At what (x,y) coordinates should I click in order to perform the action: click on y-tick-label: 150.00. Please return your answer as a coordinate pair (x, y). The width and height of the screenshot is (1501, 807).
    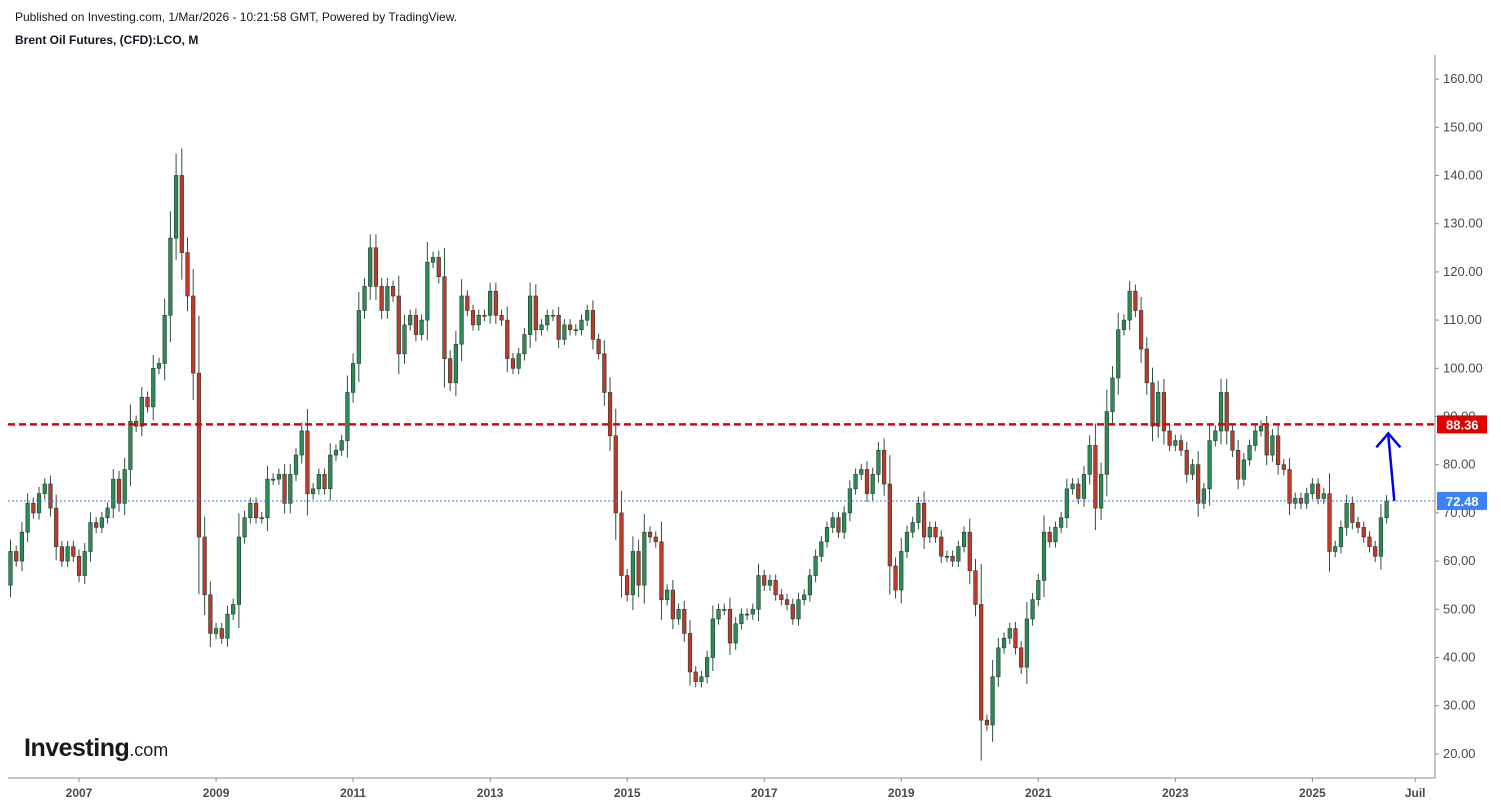
    Looking at the image, I should click on (1463, 126).